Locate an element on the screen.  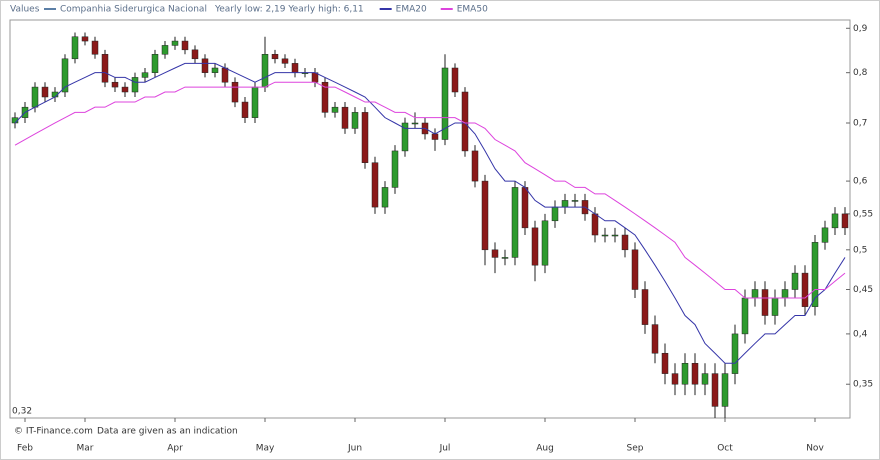
y-tick-label: 0,55 is located at coordinates (863, 214).